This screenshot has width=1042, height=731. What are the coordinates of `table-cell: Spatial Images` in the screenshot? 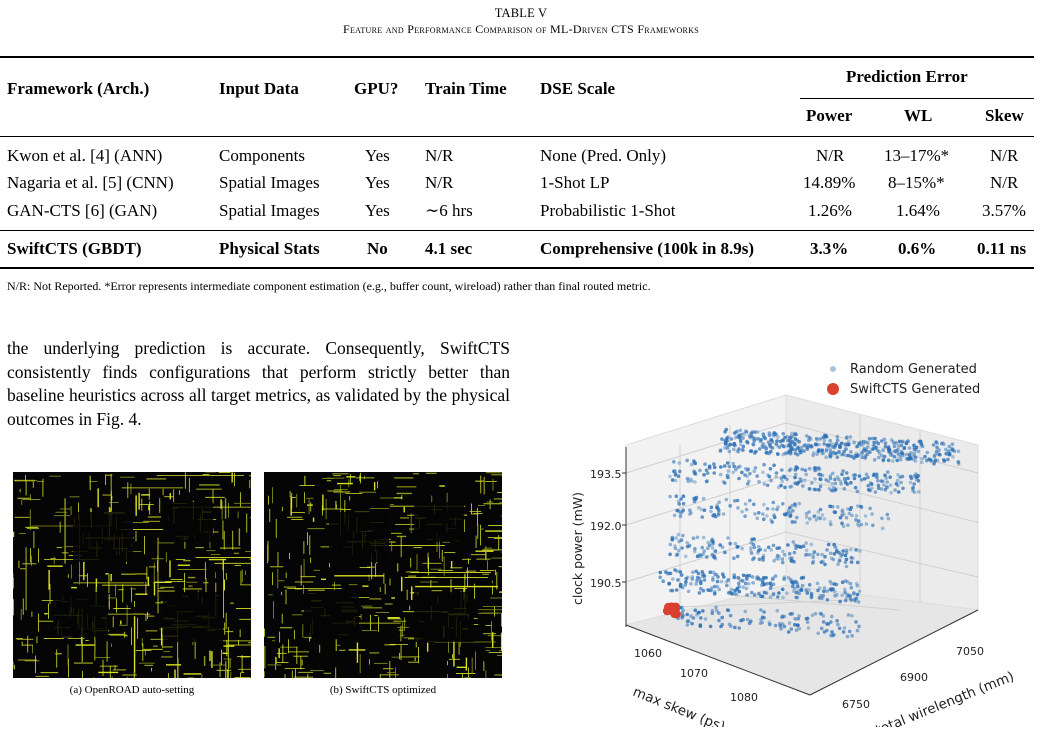 It's located at (269, 182).